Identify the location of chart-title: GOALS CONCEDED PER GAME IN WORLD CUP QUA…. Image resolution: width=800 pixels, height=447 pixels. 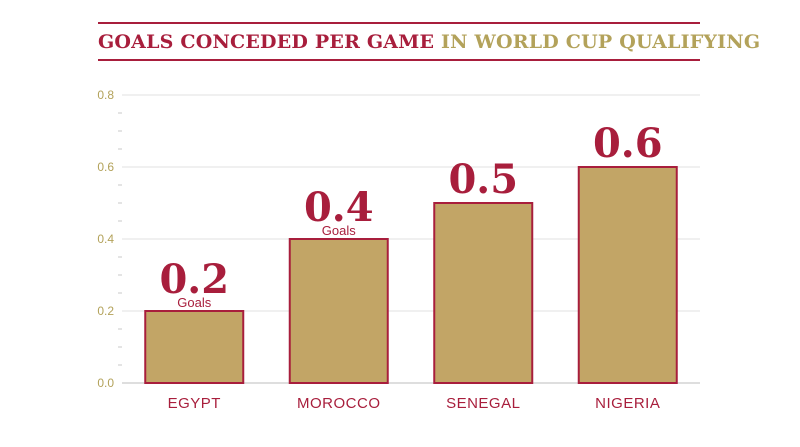
(429, 42).